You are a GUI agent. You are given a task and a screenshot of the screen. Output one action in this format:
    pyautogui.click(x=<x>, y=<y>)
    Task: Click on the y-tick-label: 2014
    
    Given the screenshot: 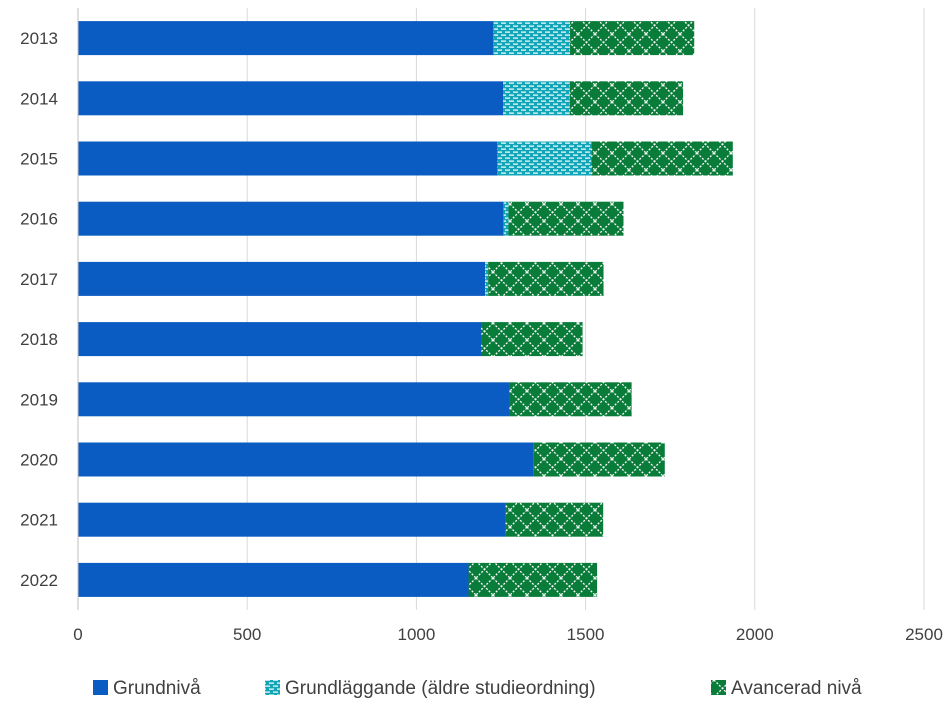 What is the action you would take?
    pyautogui.click(x=39, y=98)
    